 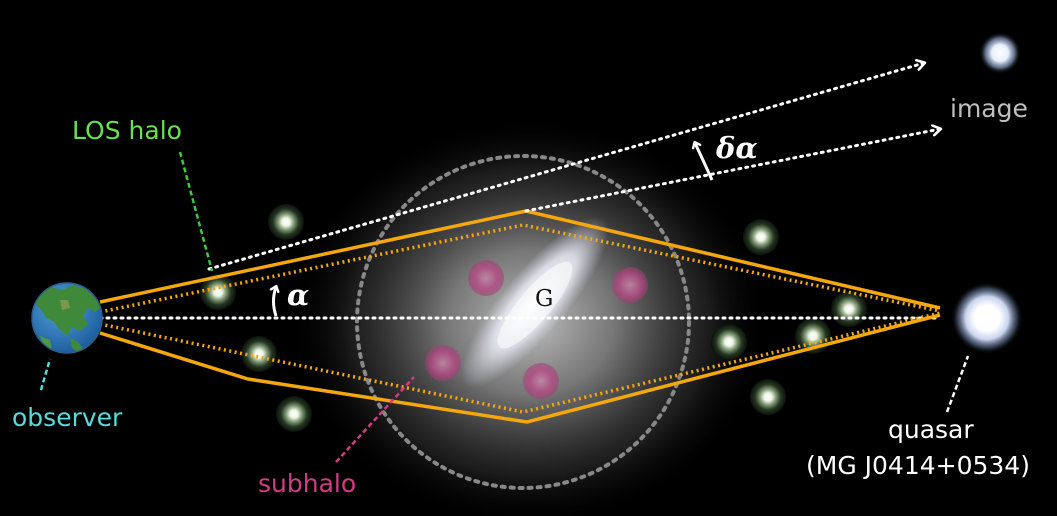 I want to click on observer-label: observer, so click(x=67, y=417).